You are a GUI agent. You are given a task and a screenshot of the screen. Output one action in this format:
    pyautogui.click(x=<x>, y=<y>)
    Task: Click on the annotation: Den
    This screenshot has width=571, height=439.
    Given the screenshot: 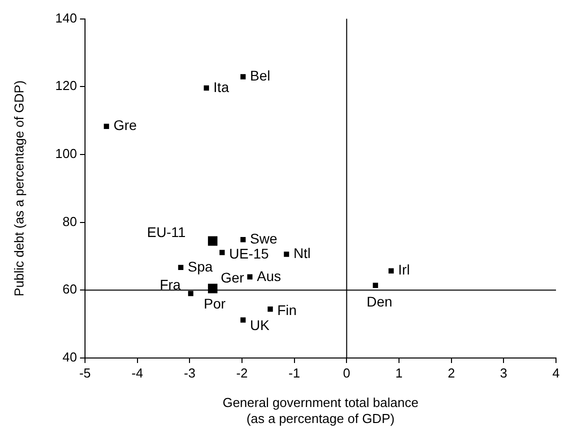 What is the action you would take?
    pyautogui.click(x=379, y=301)
    